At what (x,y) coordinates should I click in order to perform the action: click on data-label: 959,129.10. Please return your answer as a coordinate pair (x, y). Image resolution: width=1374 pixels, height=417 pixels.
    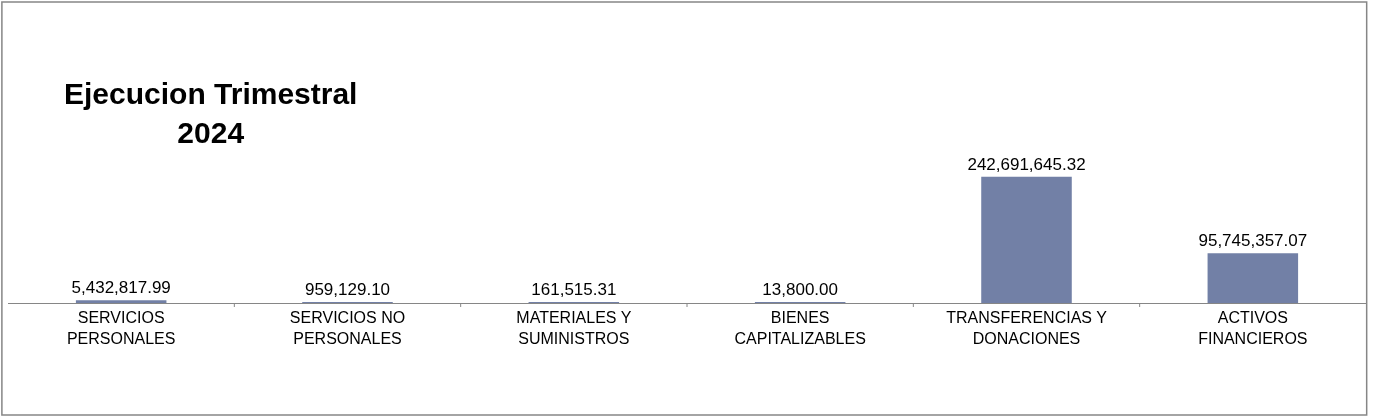
    Looking at the image, I should click on (347, 289).